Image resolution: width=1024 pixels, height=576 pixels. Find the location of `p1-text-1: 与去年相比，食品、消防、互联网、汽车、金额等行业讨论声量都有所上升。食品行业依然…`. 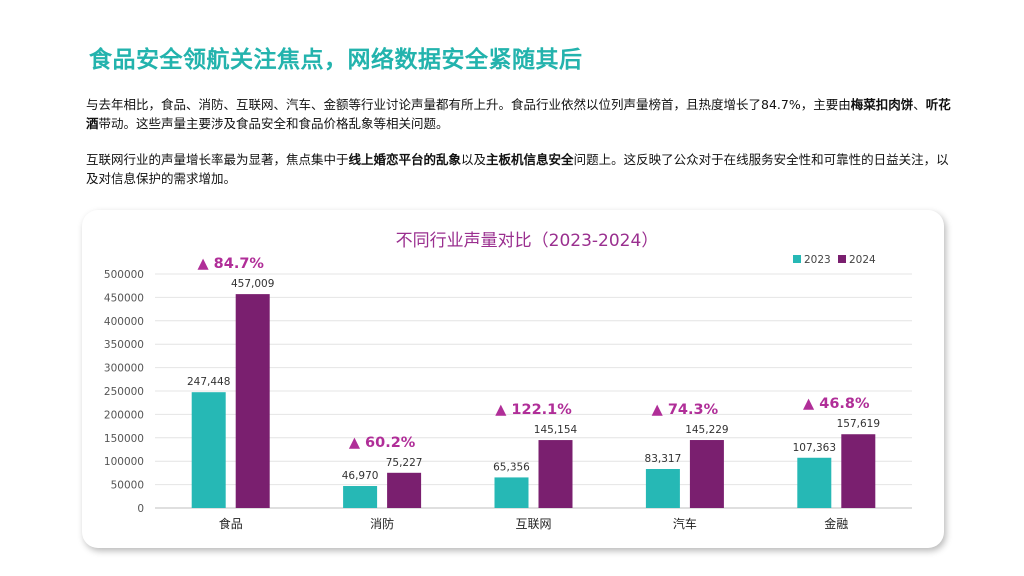

p1-text-1: 与去年相比，食品、消防、互联网、汽车、金额等行业讨论声量都有所上升。食品行业依然… is located at coordinates (468, 104).